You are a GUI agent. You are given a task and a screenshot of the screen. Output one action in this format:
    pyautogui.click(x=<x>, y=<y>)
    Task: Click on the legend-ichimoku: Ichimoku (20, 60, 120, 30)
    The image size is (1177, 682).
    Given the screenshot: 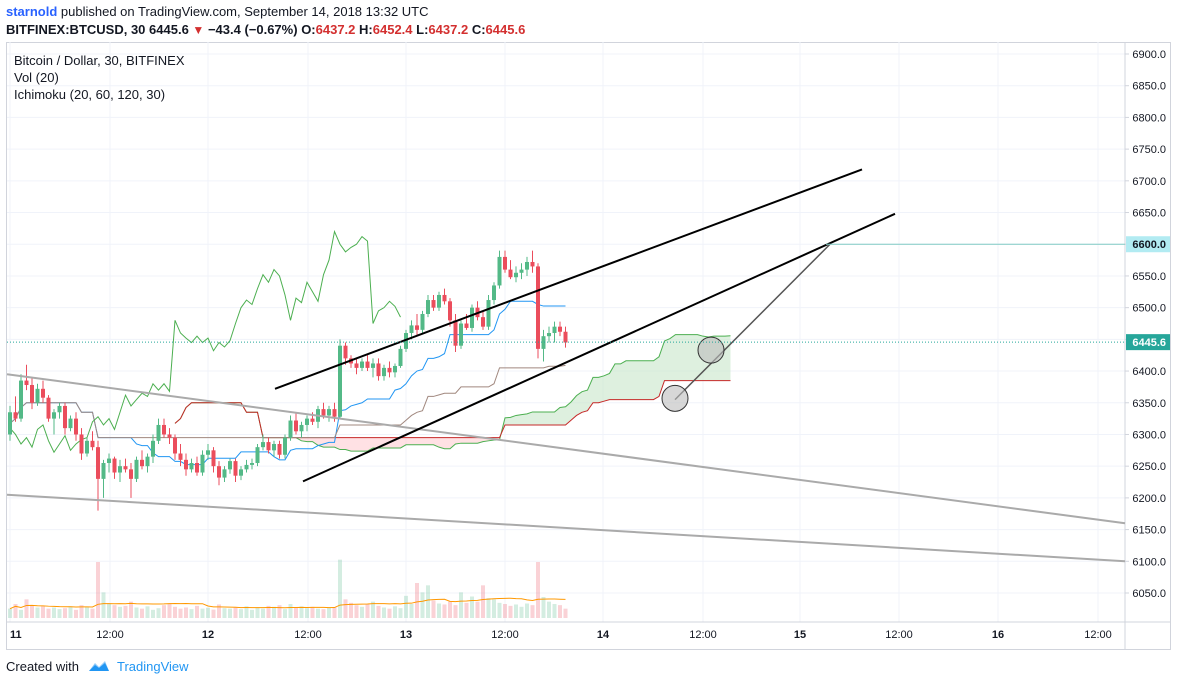 What is the action you would take?
    pyautogui.click(x=90, y=94)
    